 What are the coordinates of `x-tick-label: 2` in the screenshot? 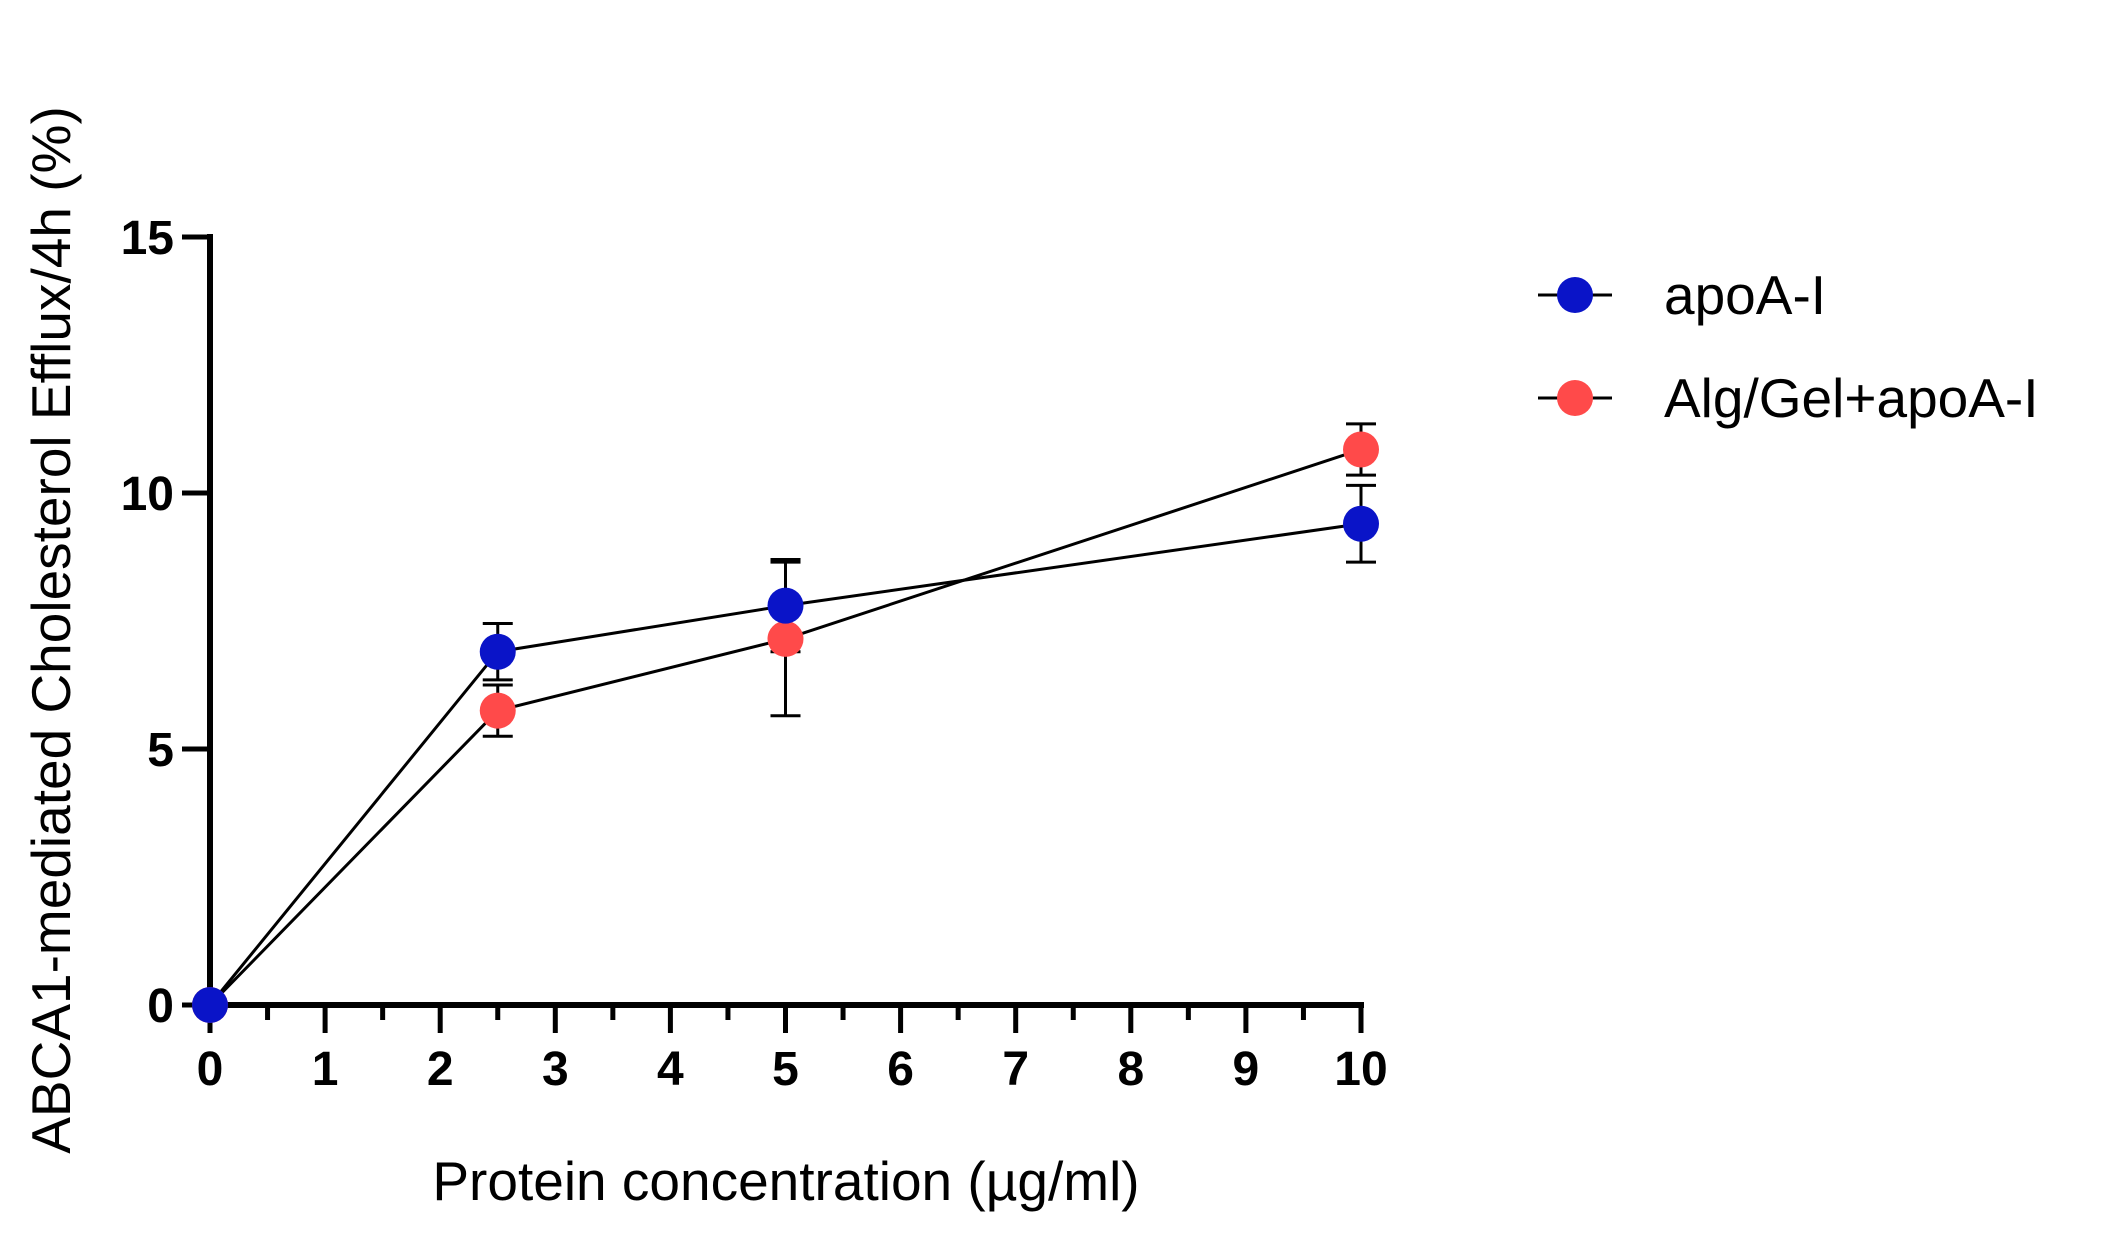 It's located at (440, 1069).